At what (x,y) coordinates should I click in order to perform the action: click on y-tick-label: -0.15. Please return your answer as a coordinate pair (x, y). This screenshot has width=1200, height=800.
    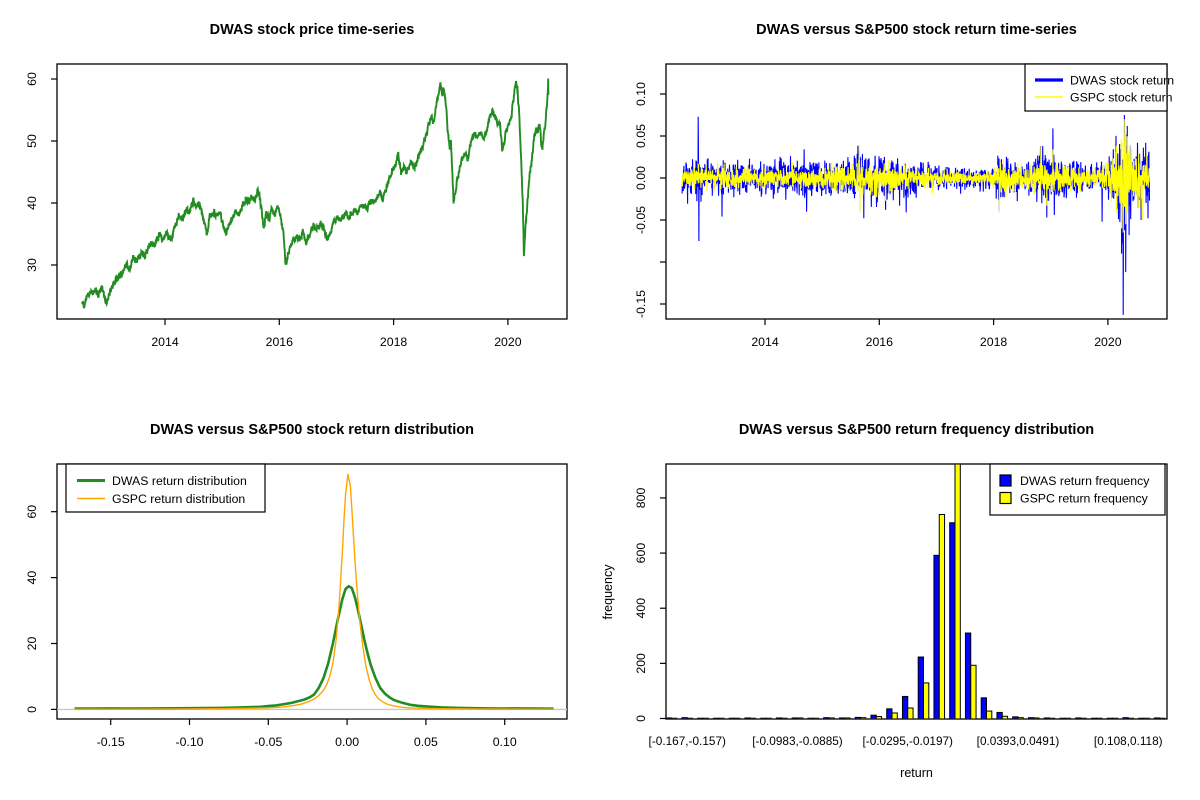
    Looking at the image, I should click on (641, 304).